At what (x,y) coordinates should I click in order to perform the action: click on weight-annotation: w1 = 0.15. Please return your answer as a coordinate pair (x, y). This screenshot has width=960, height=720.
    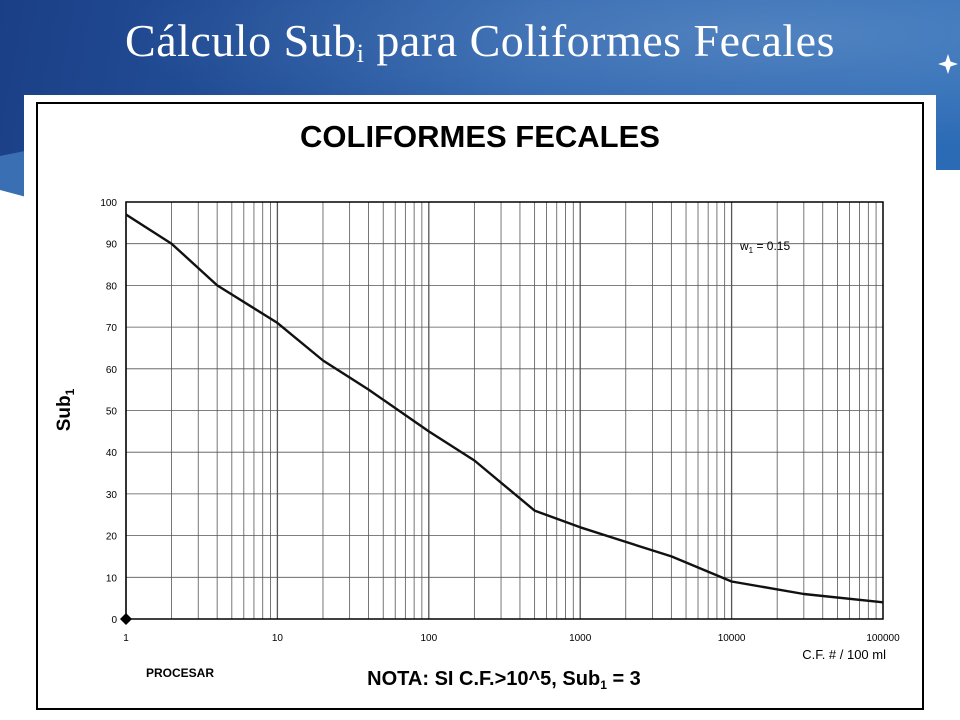
    Looking at the image, I should click on (764, 247).